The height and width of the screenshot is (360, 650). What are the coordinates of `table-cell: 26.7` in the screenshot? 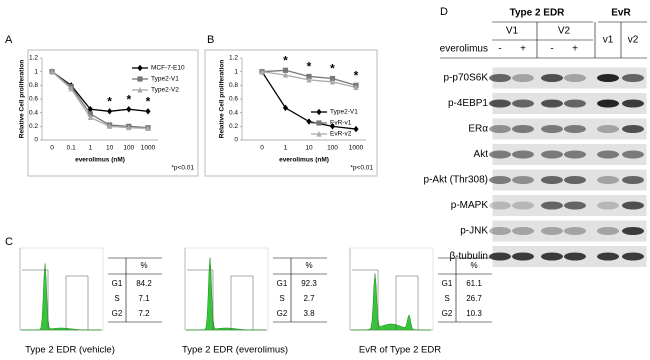 It's located at (474, 298).